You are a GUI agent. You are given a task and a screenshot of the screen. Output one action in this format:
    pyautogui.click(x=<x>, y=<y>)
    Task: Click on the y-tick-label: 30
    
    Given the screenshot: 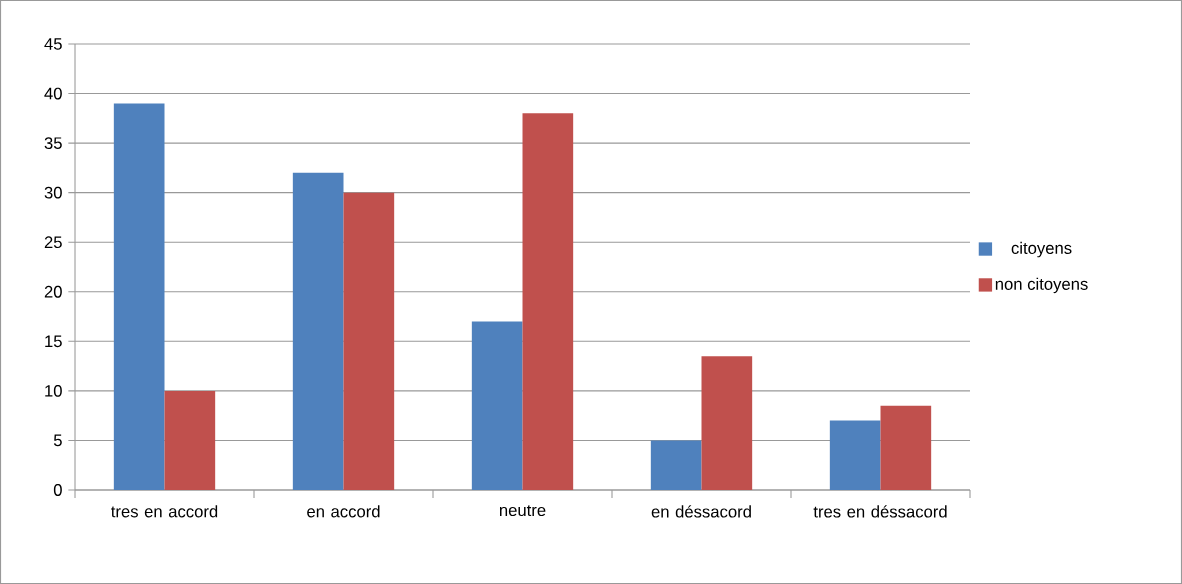 What is the action you would take?
    pyautogui.click(x=53, y=192)
    